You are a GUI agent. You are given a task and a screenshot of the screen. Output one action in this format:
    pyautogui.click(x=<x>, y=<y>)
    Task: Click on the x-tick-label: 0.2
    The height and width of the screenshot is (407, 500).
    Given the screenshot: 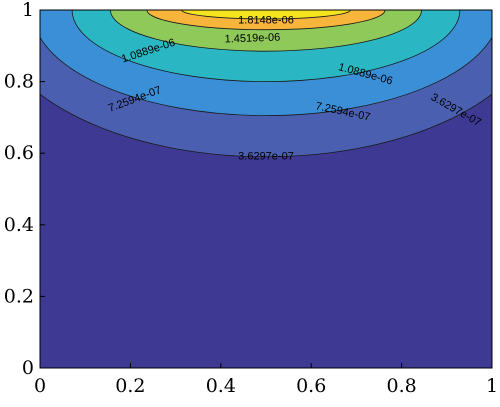 What is the action you would take?
    pyautogui.click(x=130, y=386)
    